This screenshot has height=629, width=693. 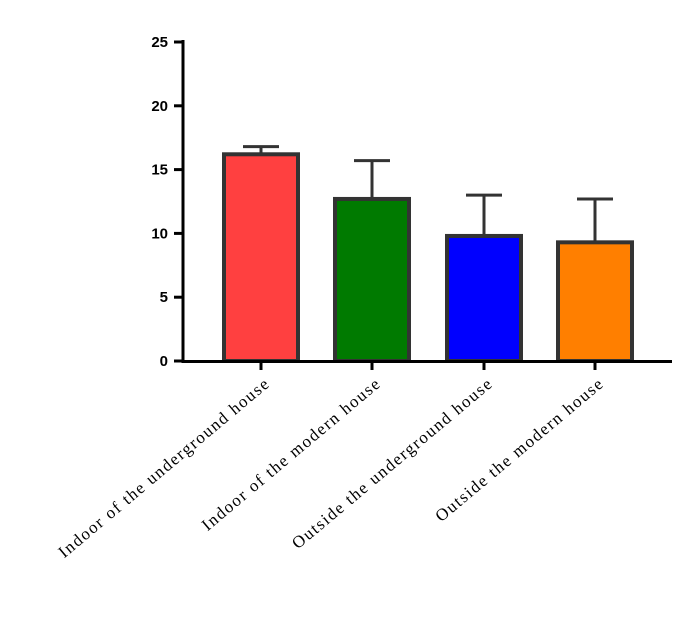 I want to click on x-tick-label: Indoor of the modern house, so click(x=291, y=454).